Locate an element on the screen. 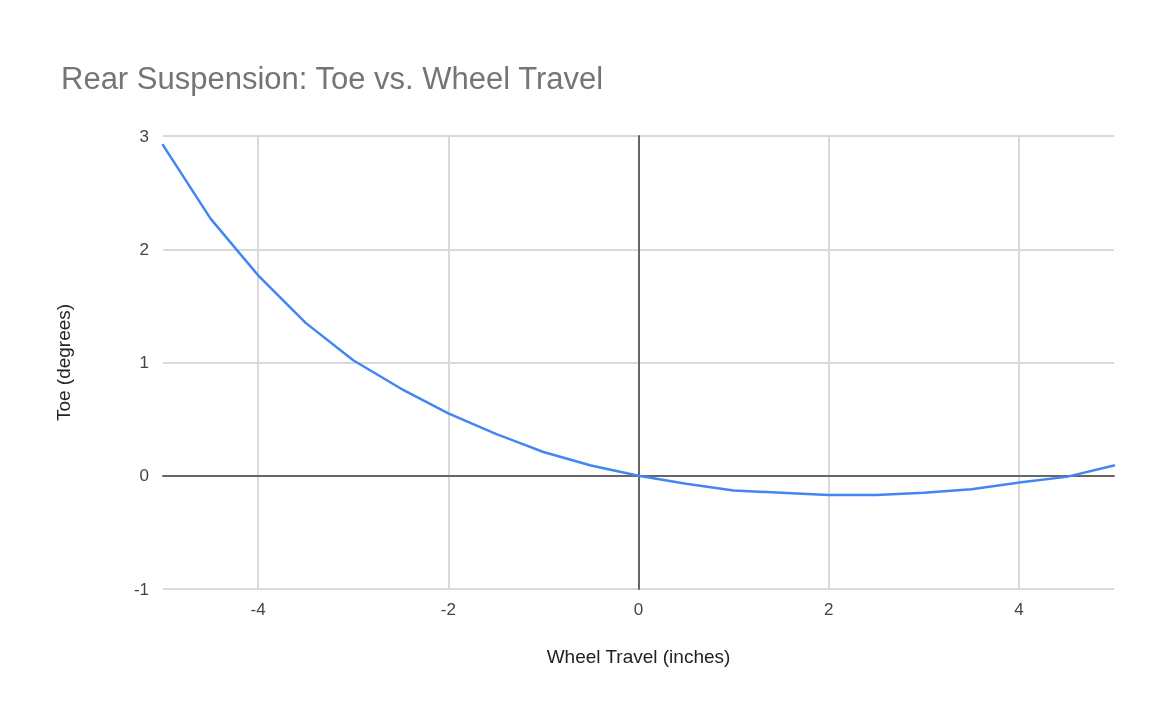 The image size is (1154, 724). x-axis-title: Wheel Travel (inches) is located at coordinates (638, 656).